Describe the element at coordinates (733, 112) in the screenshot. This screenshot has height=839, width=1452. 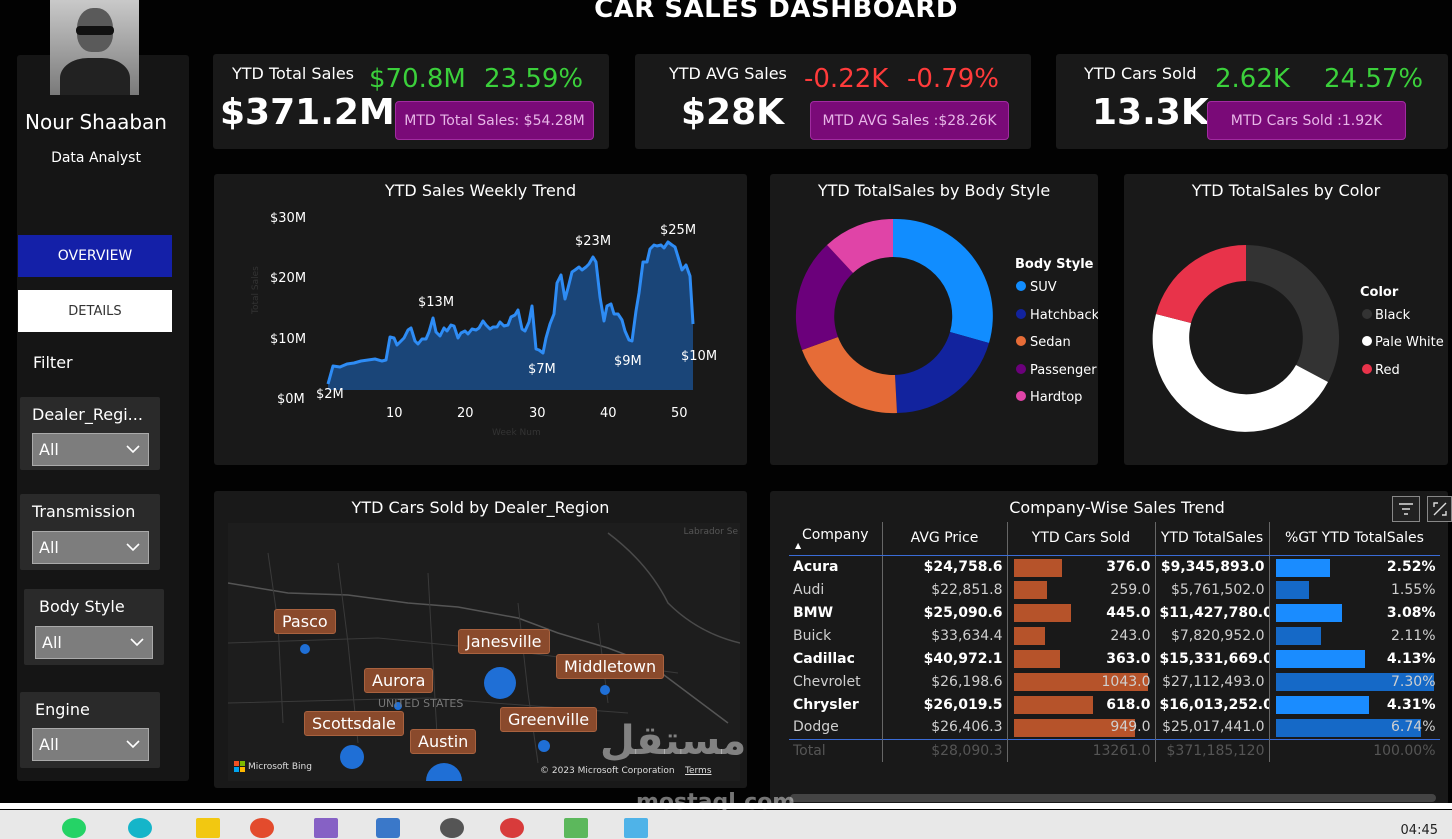
I see `kpi-value: $28K` at that location.